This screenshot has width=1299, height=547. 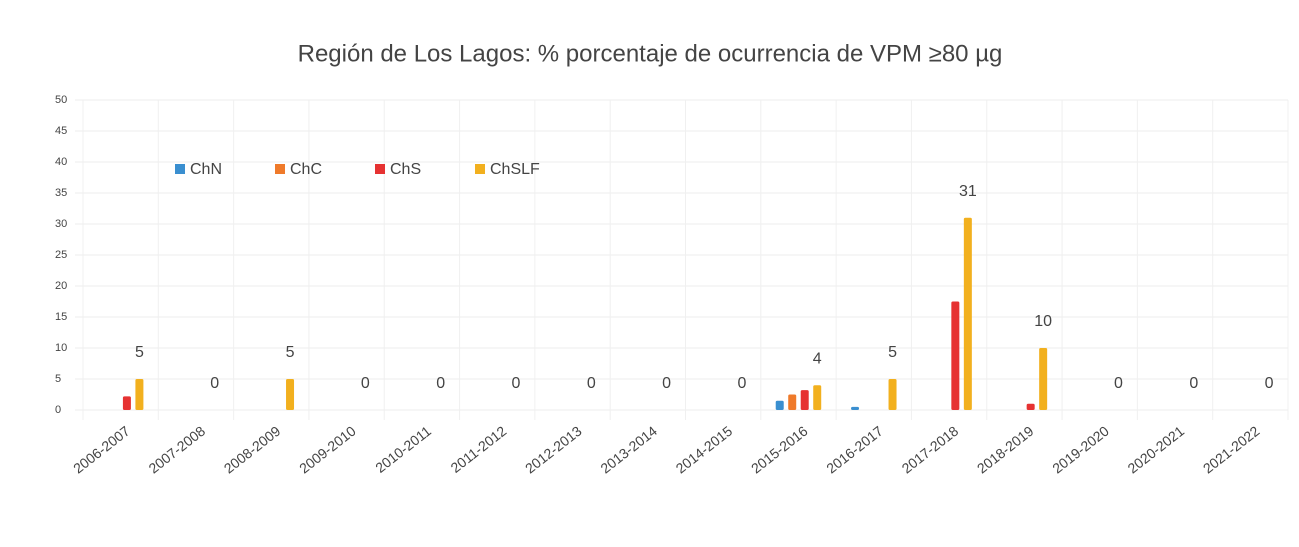 What do you see at coordinates (61, 317) in the screenshot?
I see `y-tick-label: 15` at bounding box center [61, 317].